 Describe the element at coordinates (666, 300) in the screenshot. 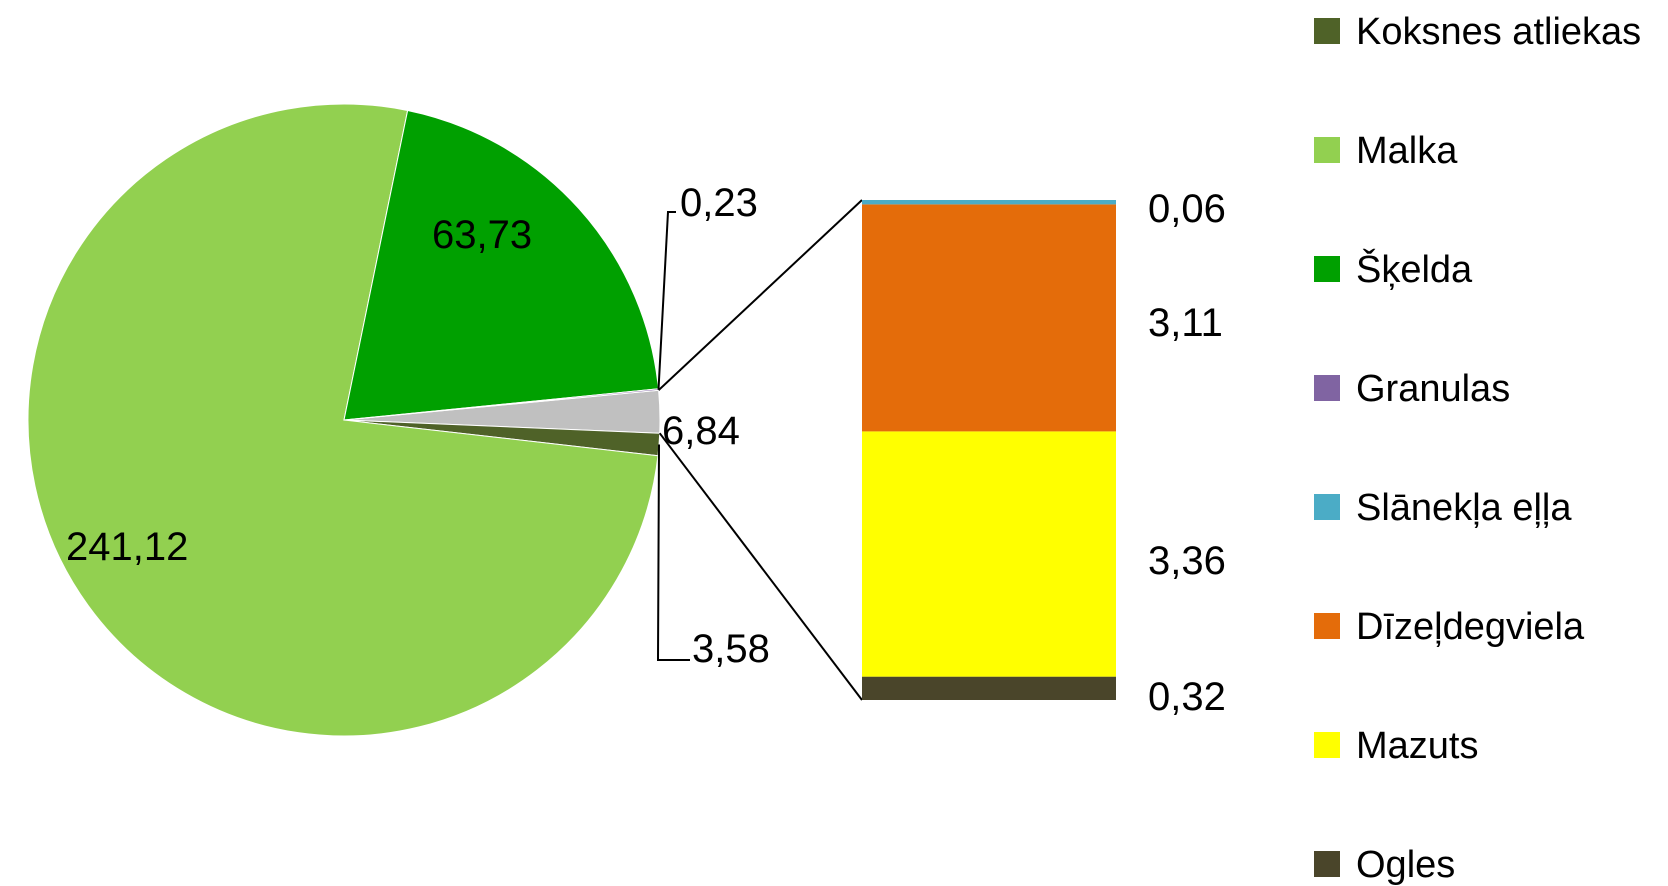

I see `leader-line-granulas` at that location.